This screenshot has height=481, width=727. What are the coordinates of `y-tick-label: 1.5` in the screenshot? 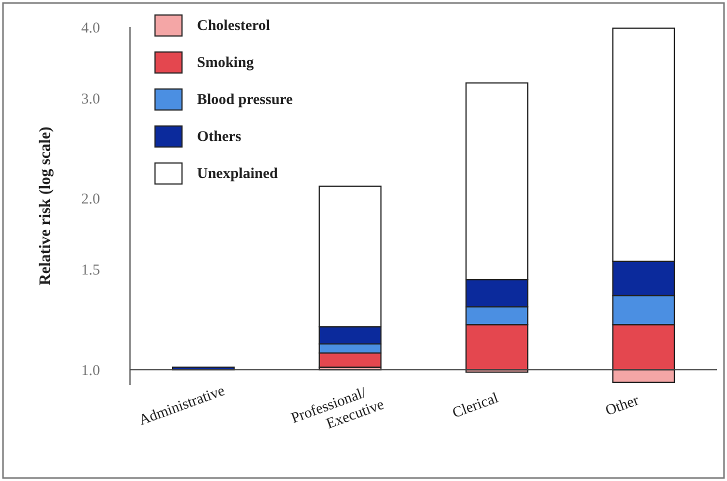 It's located at (90, 270).